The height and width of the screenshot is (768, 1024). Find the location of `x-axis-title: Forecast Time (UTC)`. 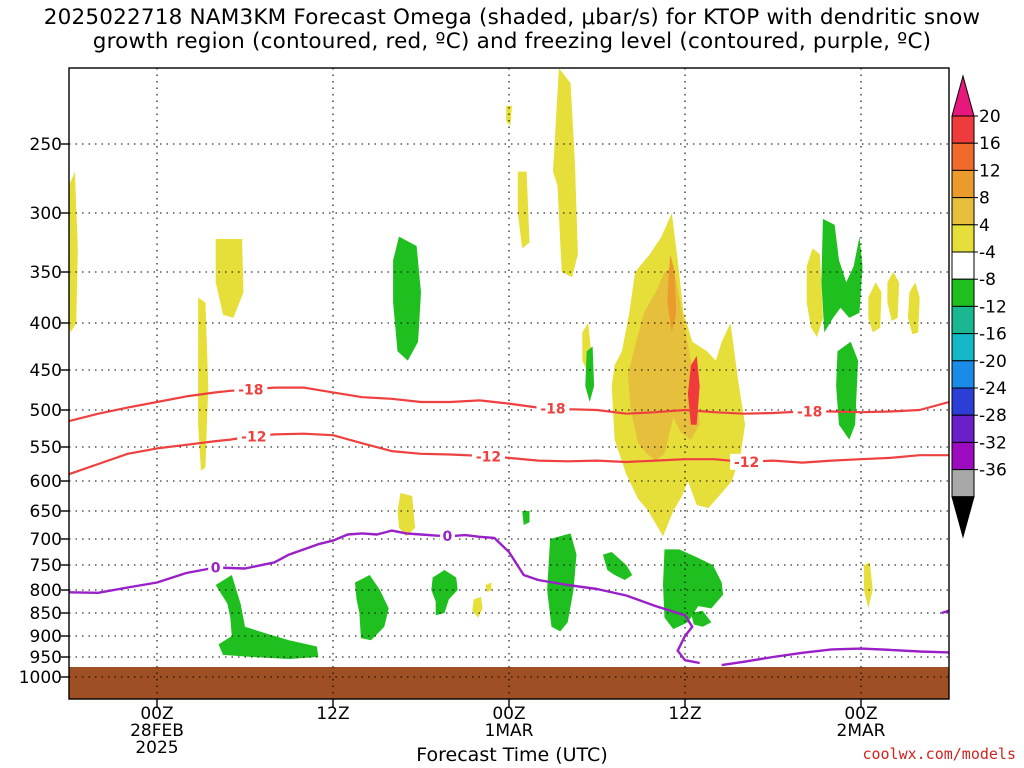

x-axis-title: Forecast Time (UTC) is located at coordinates (512, 755).